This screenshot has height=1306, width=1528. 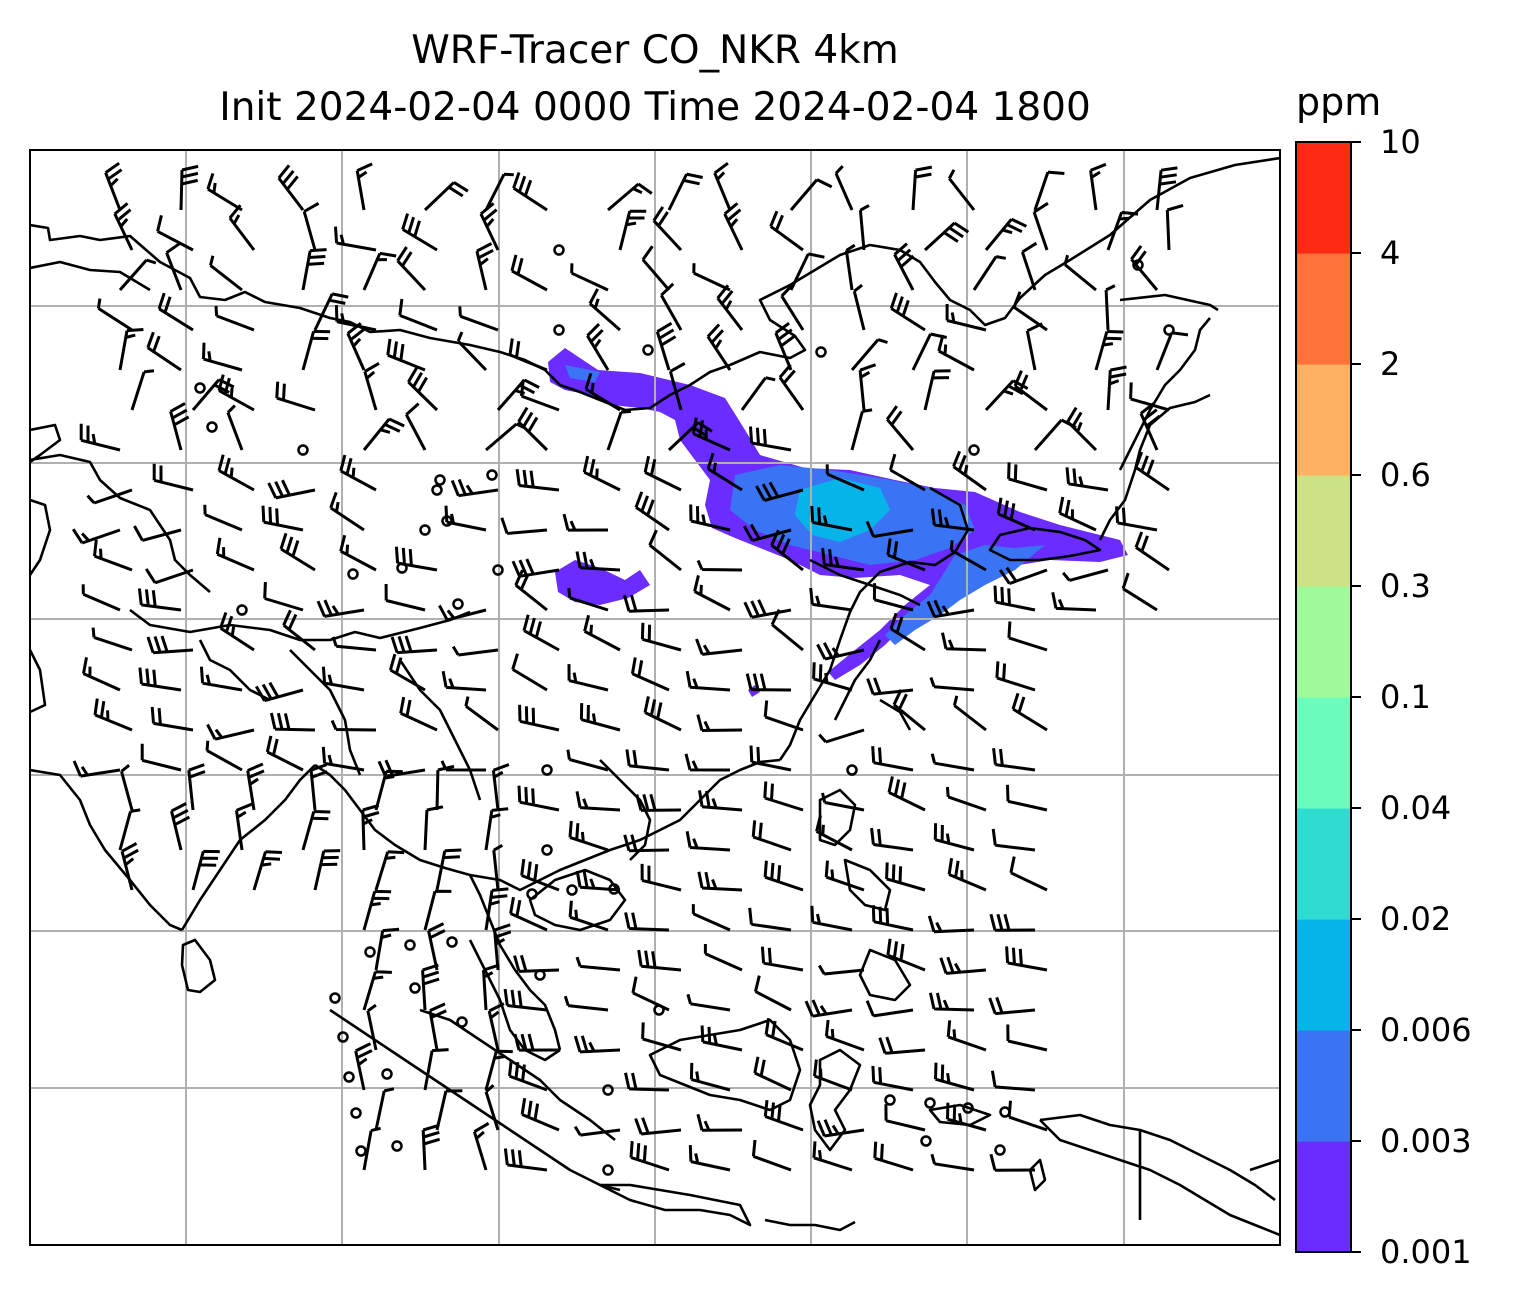 What do you see at coordinates (874, 623) in the screenshot?
I see `coast-china-east` at bounding box center [874, 623].